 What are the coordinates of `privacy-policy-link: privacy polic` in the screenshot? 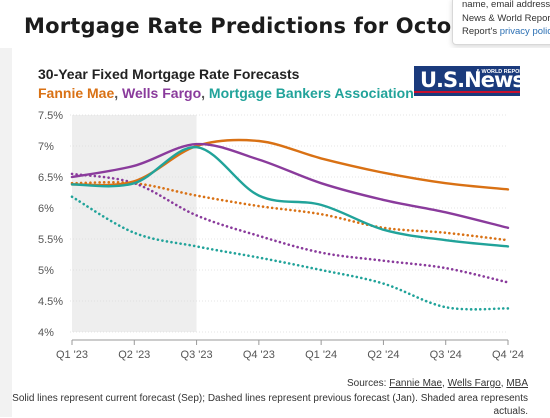 It's located at (524, 31).